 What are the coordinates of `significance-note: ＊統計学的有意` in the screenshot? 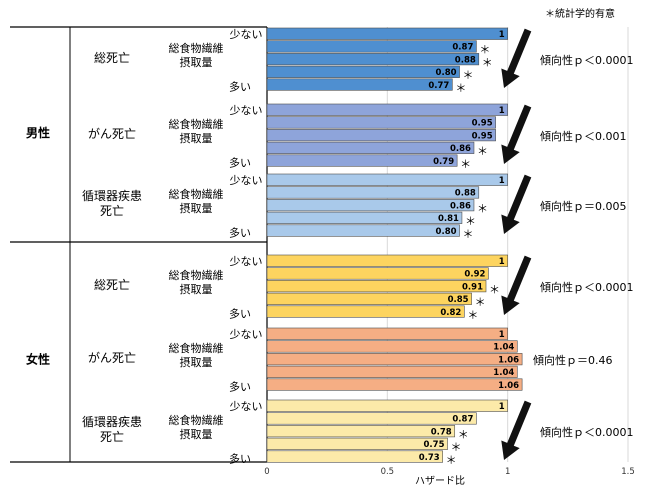 It's located at (580, 13).